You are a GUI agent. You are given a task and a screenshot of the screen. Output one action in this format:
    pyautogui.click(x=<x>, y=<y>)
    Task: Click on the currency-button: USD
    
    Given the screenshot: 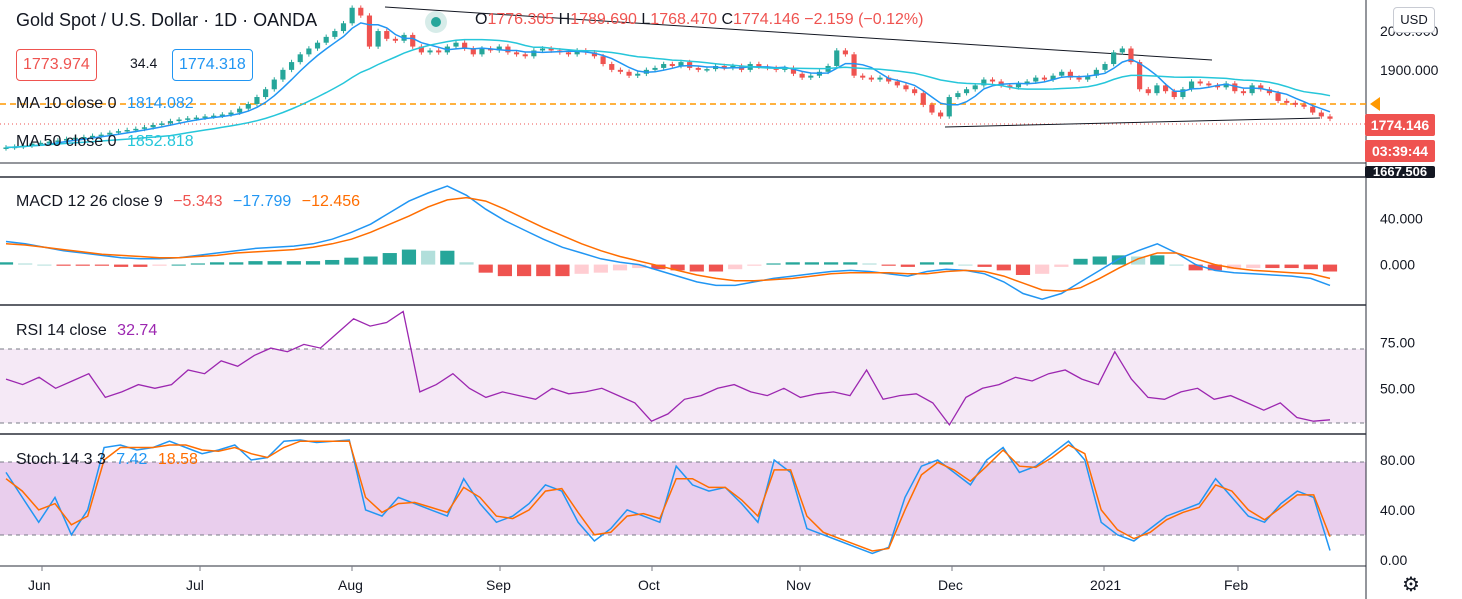 What is the action you would take?
    pyautogui.click(x=1414, y=20)
    